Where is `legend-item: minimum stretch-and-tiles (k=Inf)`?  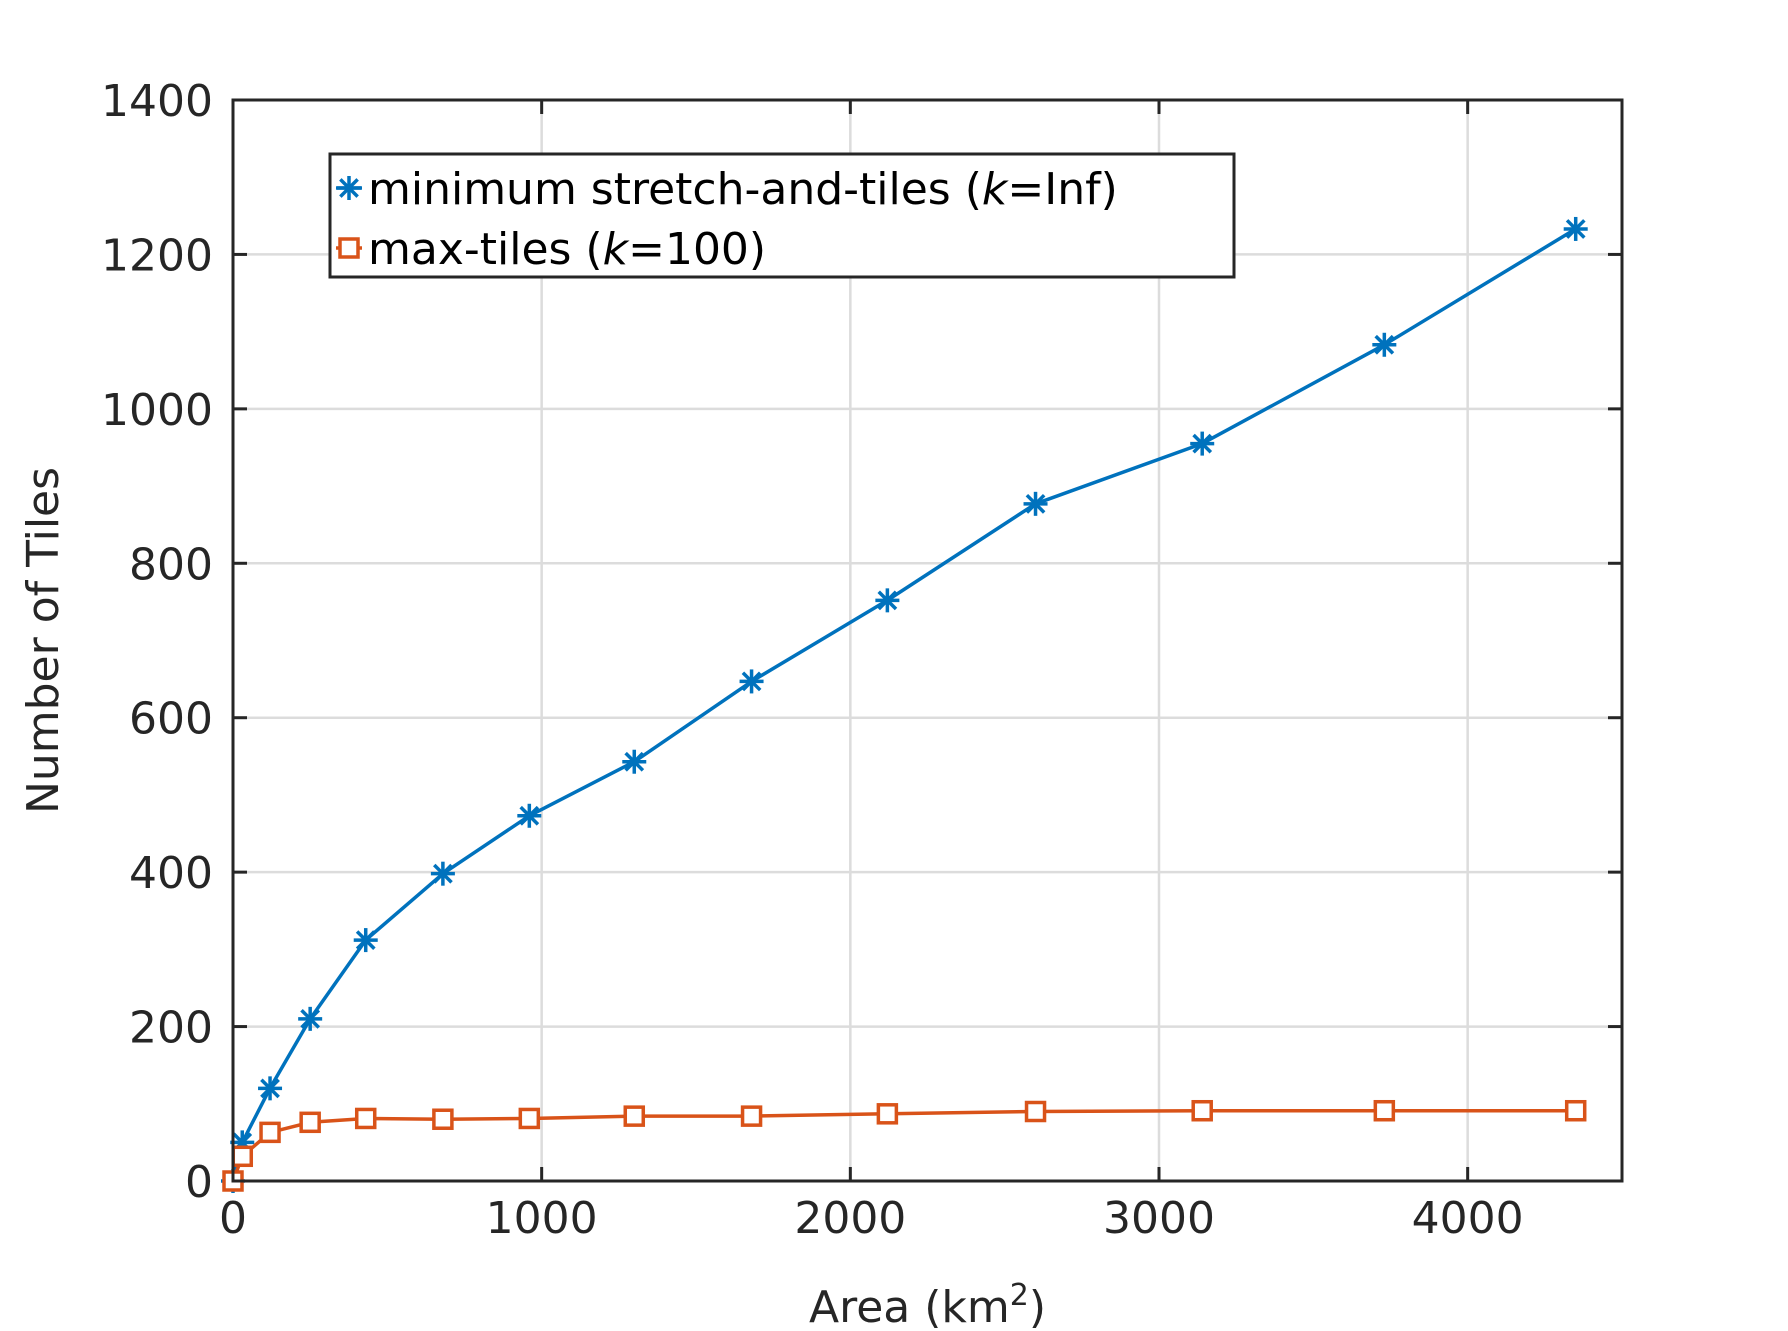
legend-item: minimum stretch-and-tiles (k=Inf) is located at coordinates (727, 189).